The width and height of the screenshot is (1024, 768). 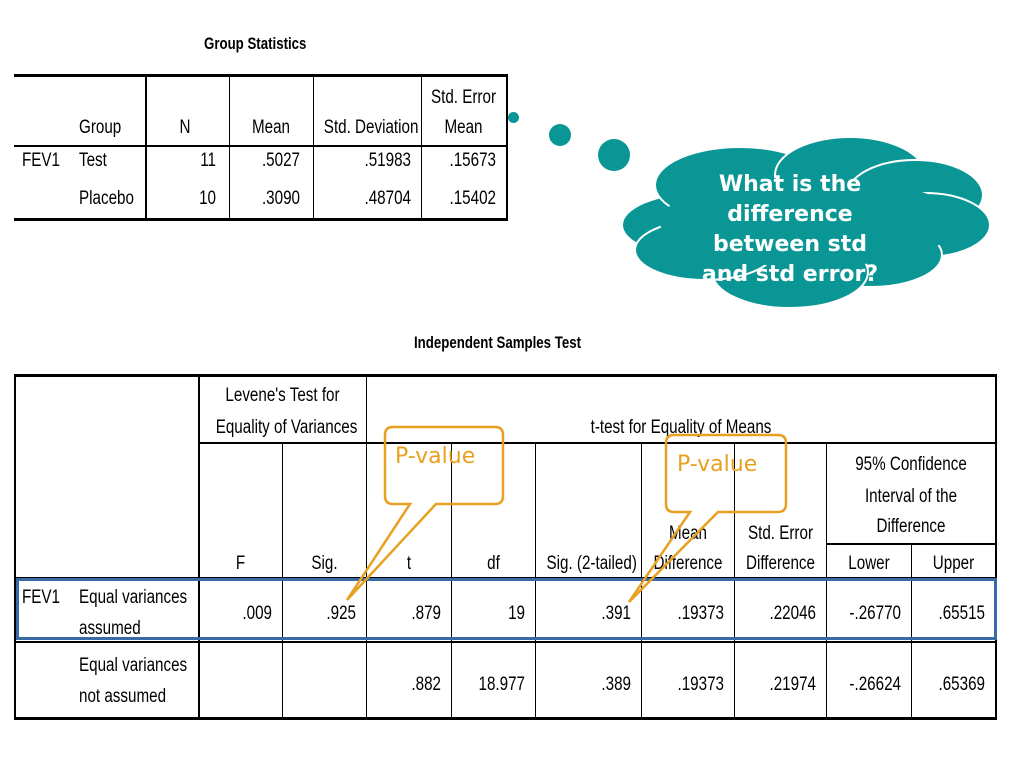 What do you see at coordinates (473, 160) in the screenshot?
I see `gs-row-se: .15673` at bounding box center [473, 160].